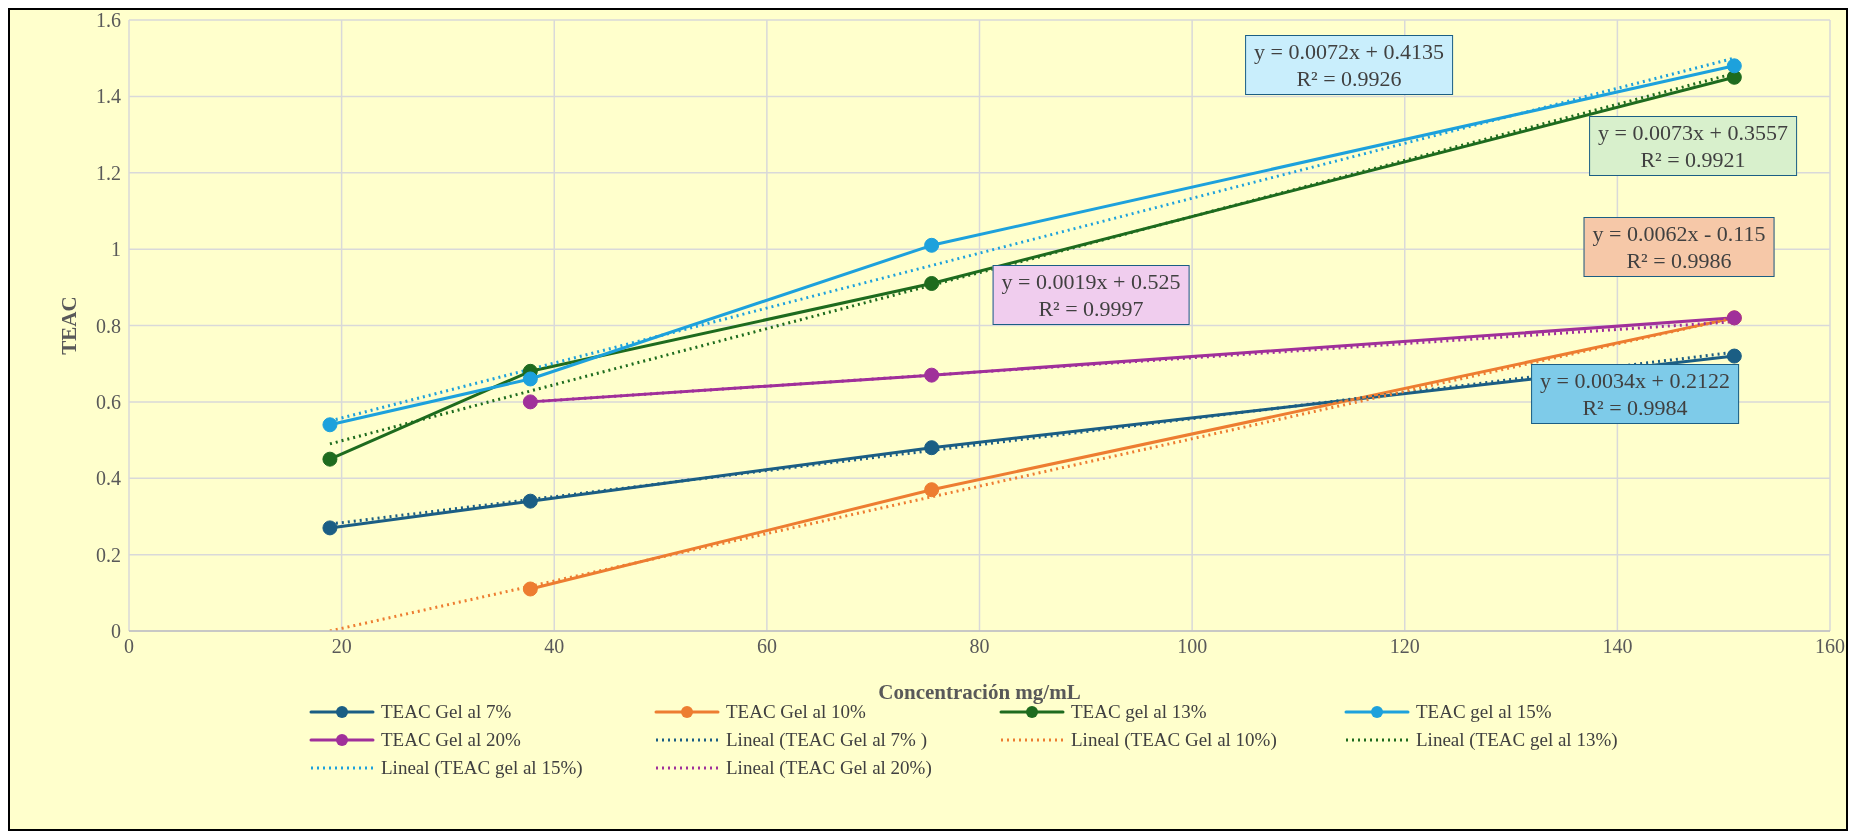 The height and width of the screenshot is (837, 1854). Describe the element at coordinates (1192, 646) in the screenshot. I see `x-tick-label: 100` at that location.